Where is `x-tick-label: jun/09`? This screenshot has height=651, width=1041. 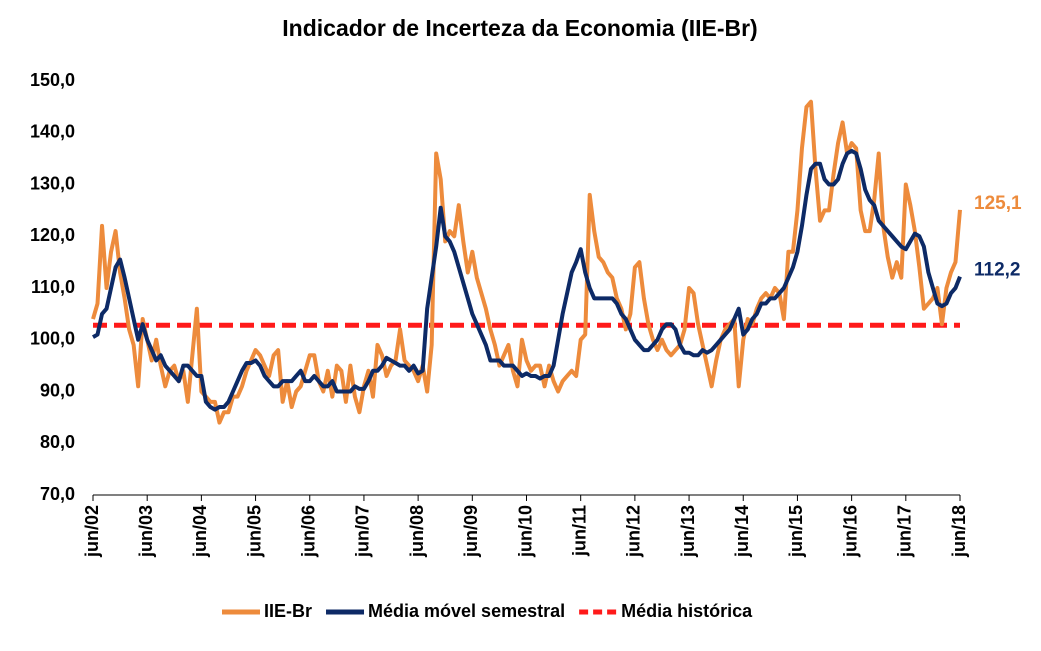
x-tick-label: jun/09 is located at coordinates (471, 531).